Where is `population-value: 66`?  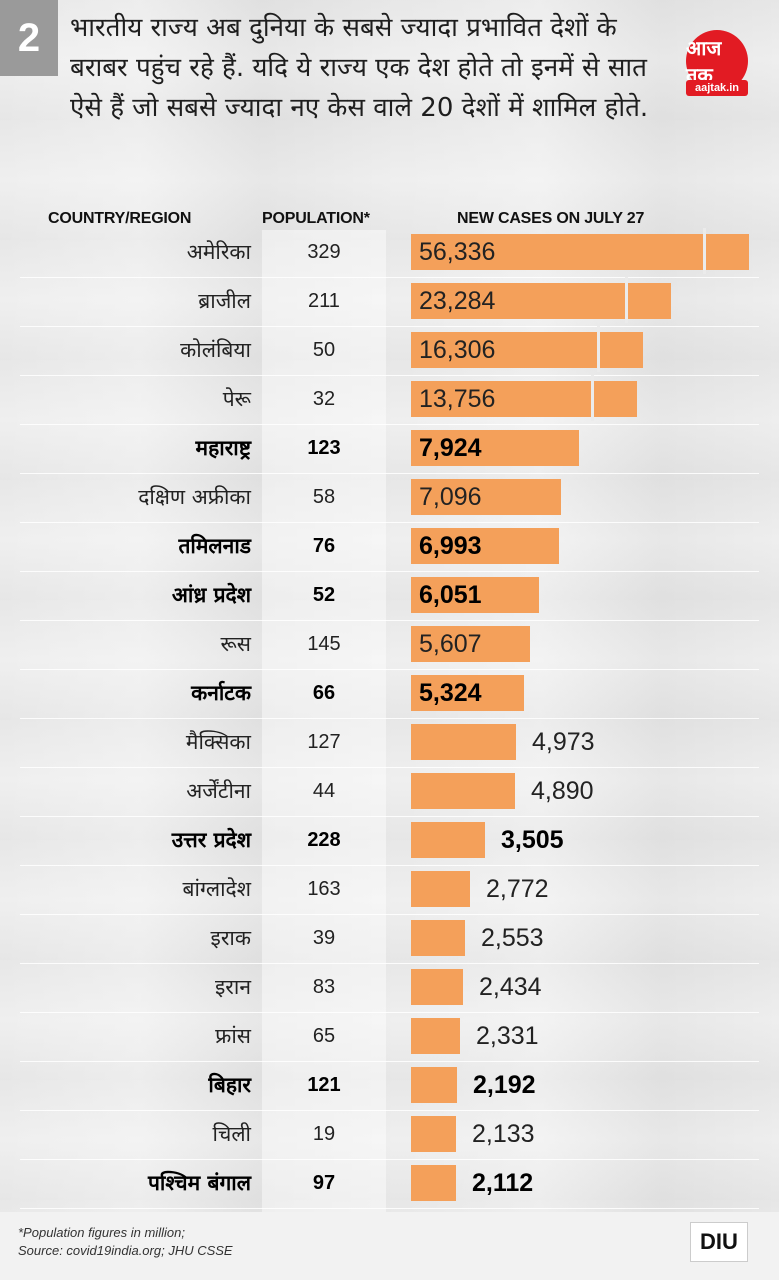
population-value: 66 is located at coordinates (324, 693).